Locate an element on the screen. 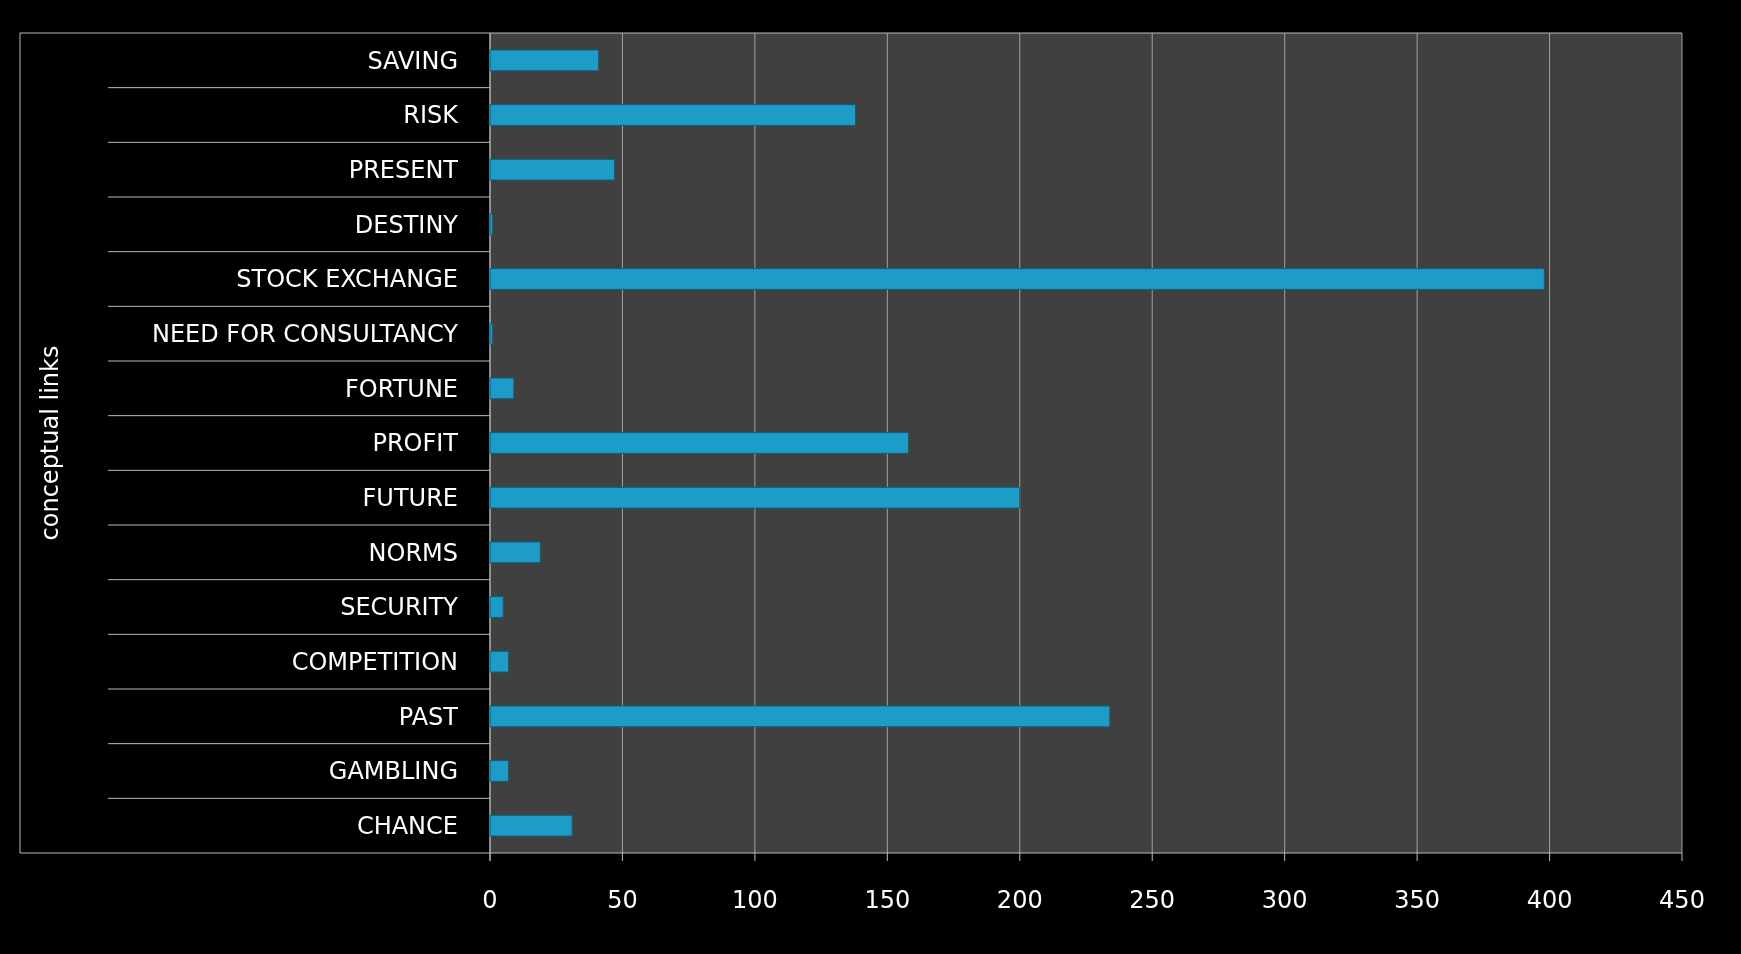  x-tick-label: 0 is located at coordinates (490, 900).